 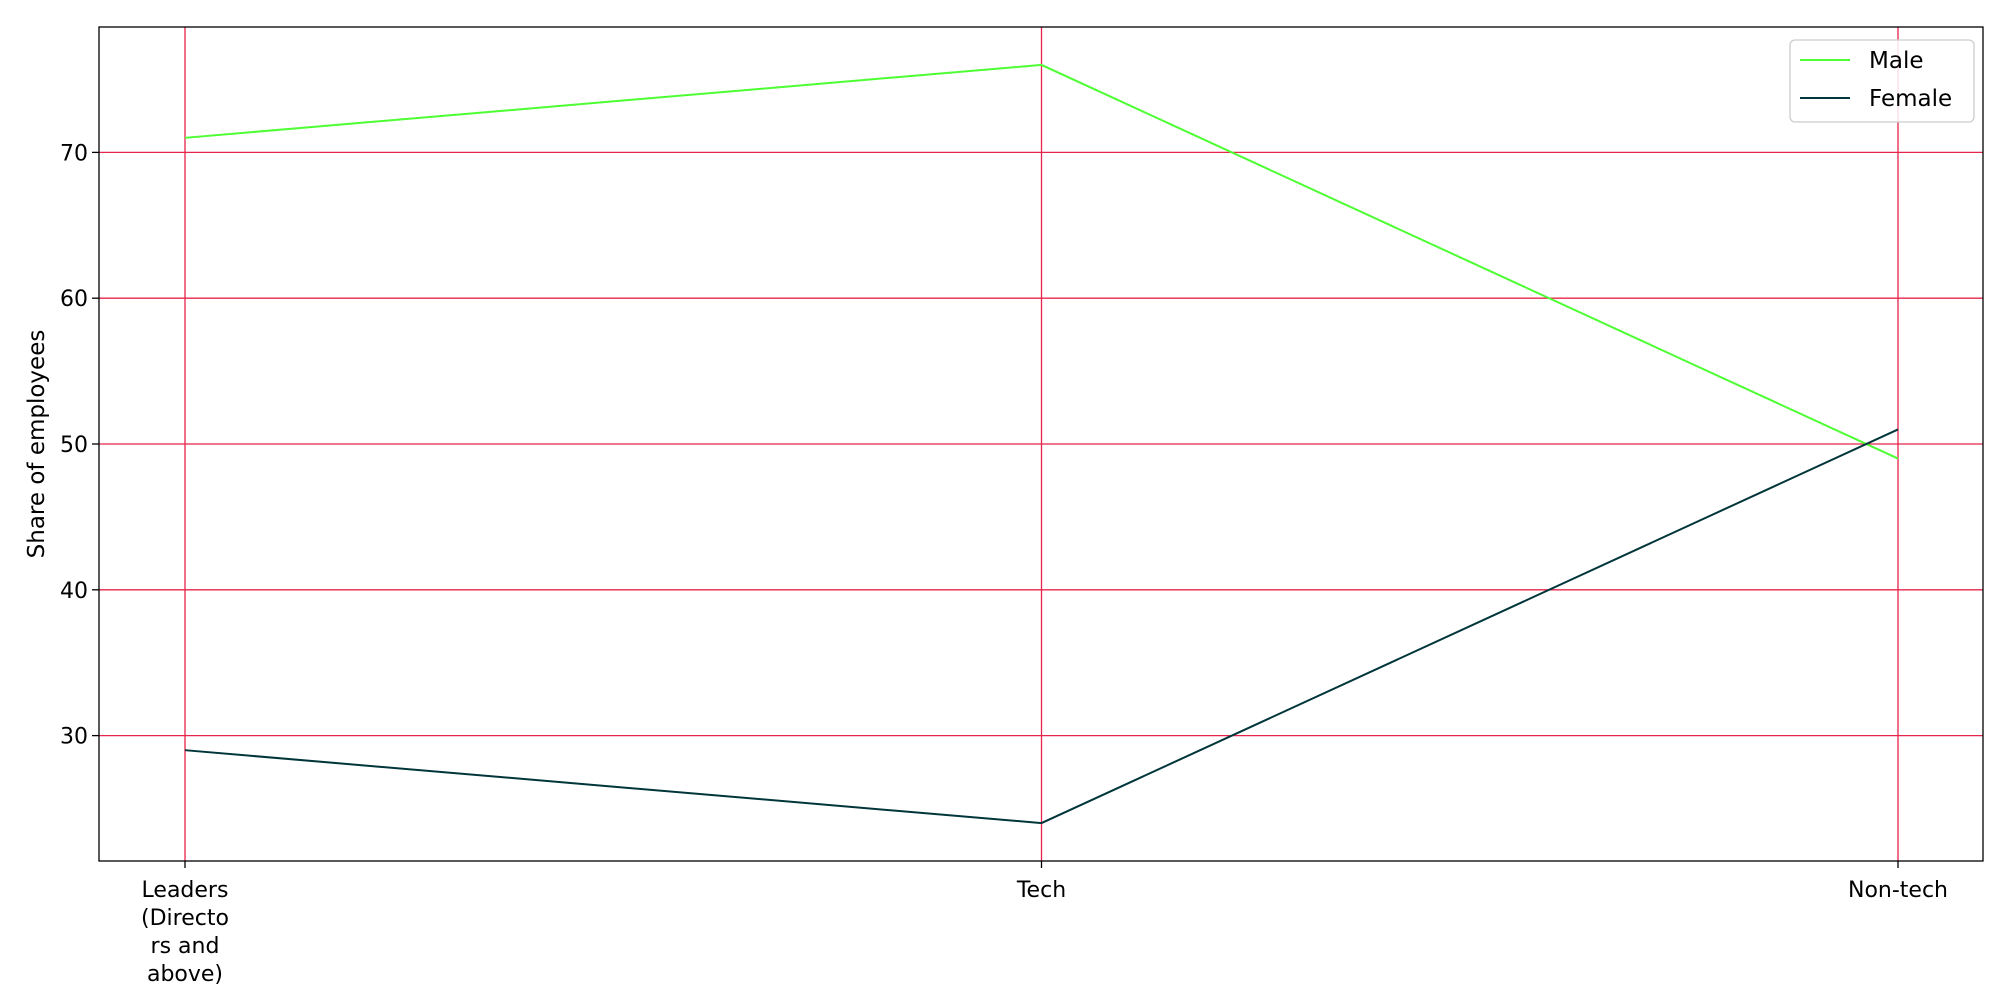 I want to click on y-tick-label: 60, so click(x=74, y=299).